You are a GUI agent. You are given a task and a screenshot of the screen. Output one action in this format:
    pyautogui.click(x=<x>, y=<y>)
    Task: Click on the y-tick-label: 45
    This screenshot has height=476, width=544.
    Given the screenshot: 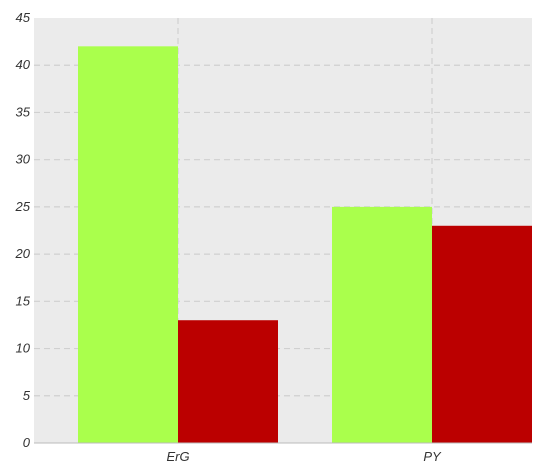 What is the action you would take?
    pyautogui.click(x=23, y=17)
    